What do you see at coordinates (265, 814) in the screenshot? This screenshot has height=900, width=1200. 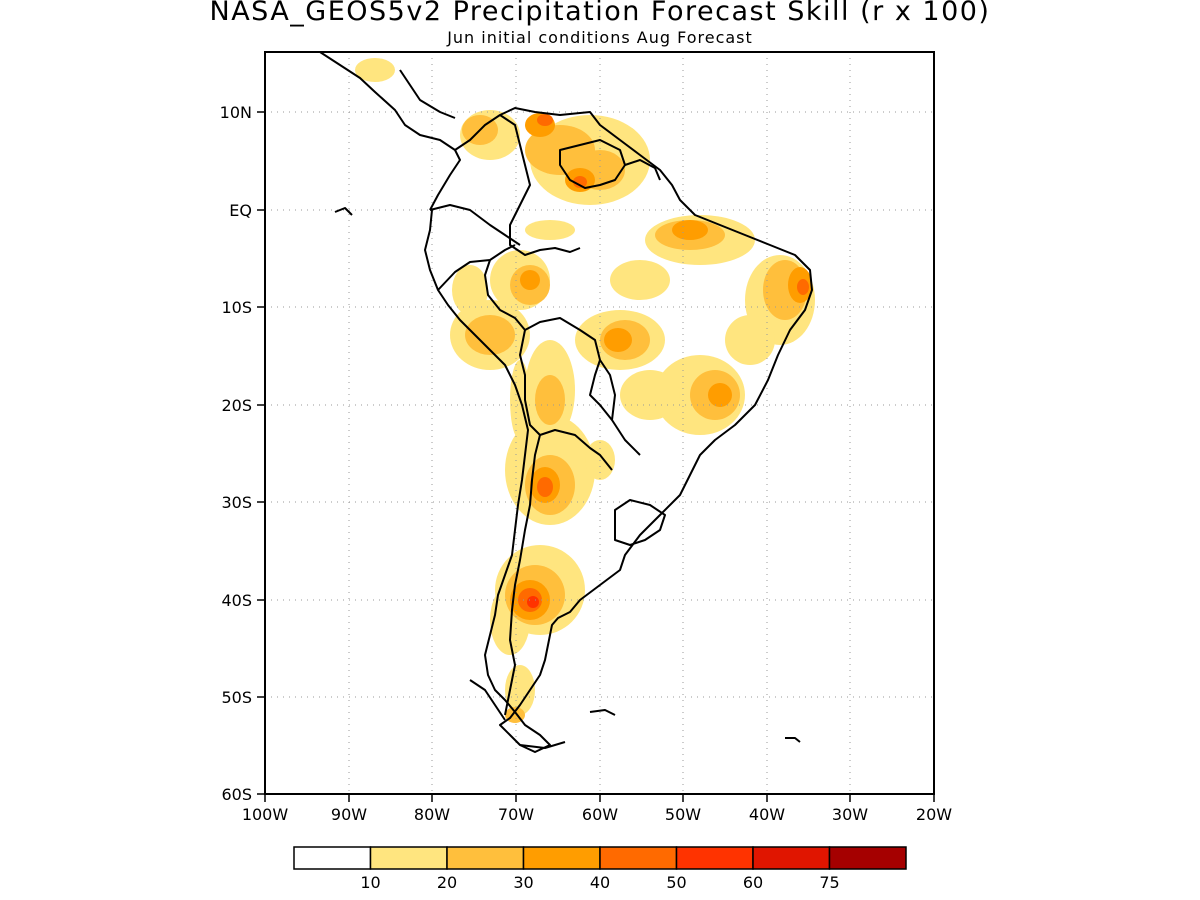 I see `lon-label-100w: 100W` at bounding box center [265, 814].